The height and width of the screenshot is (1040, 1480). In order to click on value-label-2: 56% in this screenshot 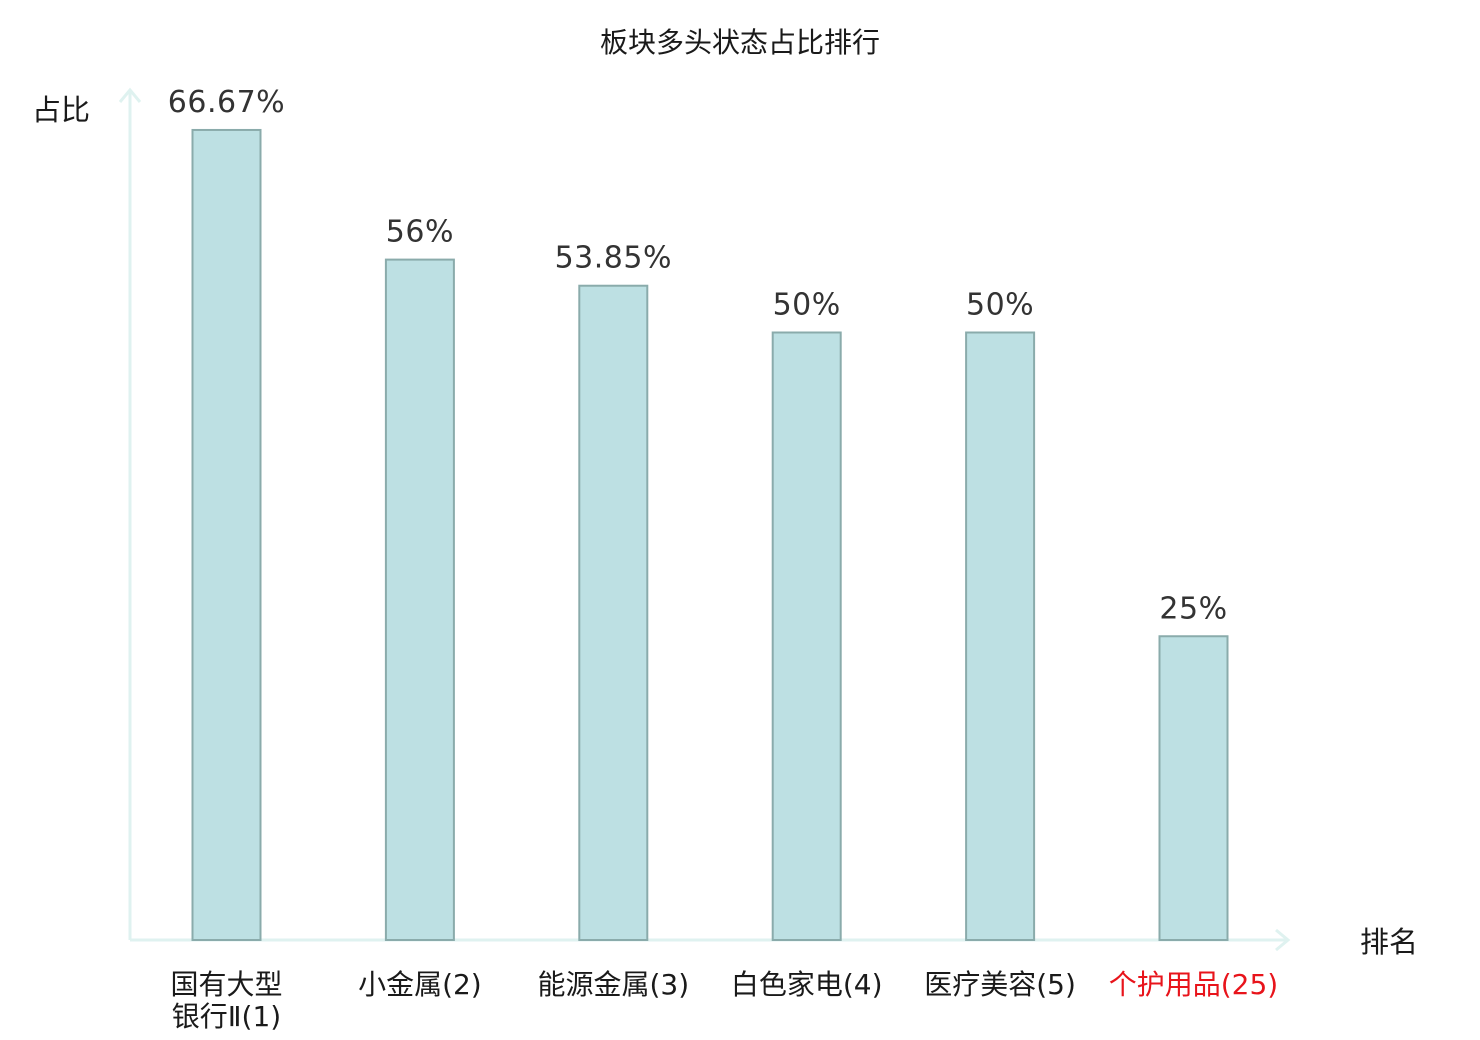, I will do `click(420, 232)`.